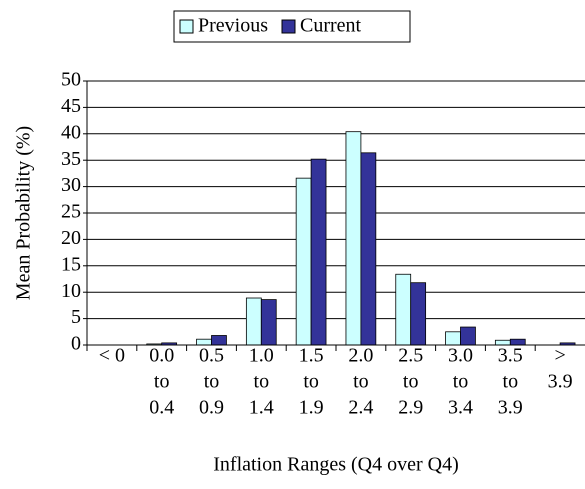 Image resolution: width=585 pixels, height=489 pixels. Describe the element at coordinates (71, 106) in the screenshot. I see `y-tick-label: 45` at that location.